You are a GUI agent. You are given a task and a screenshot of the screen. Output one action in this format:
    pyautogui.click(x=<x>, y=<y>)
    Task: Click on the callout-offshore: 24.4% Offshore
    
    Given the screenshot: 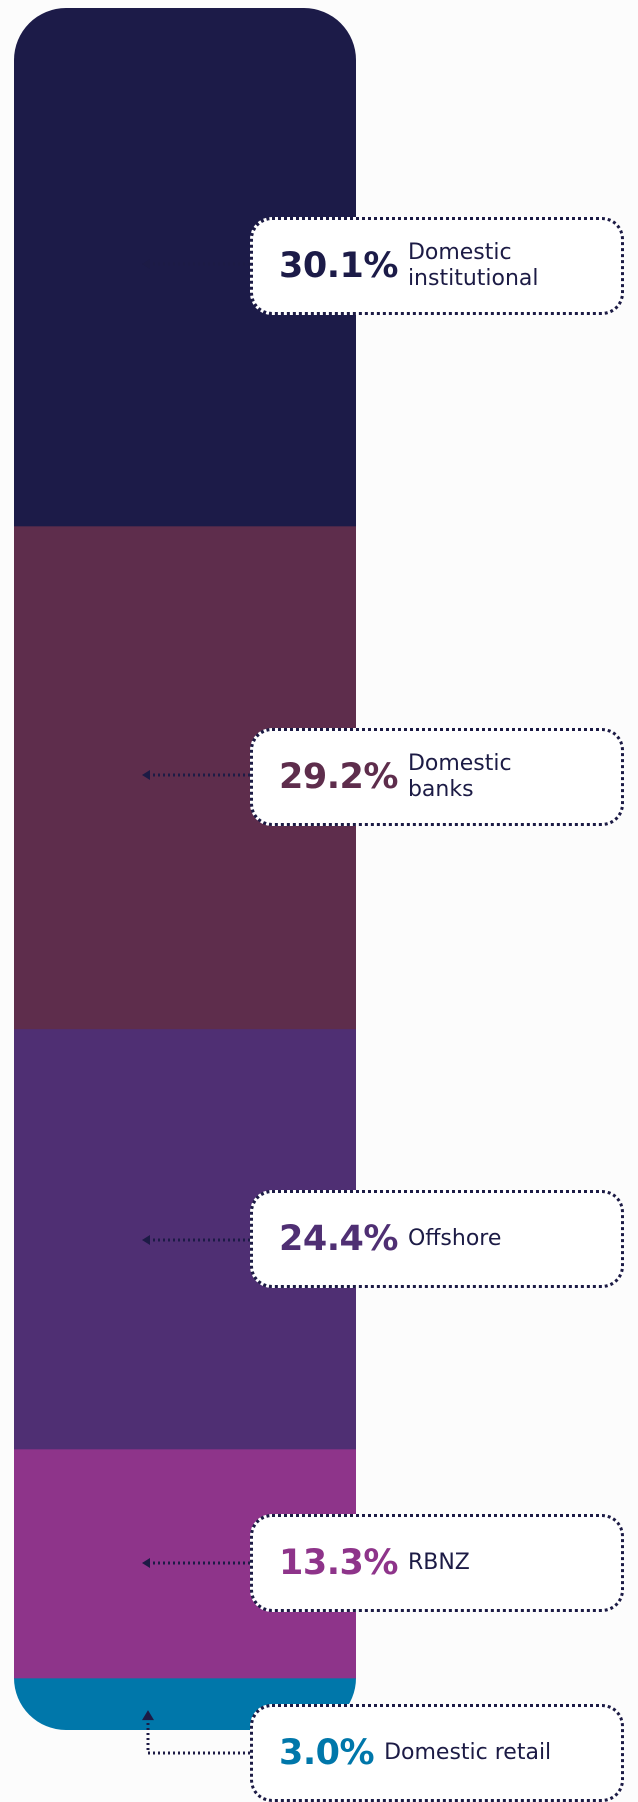 What is the action you would take?
    pyautogui.click(x=437, y=1239)
    